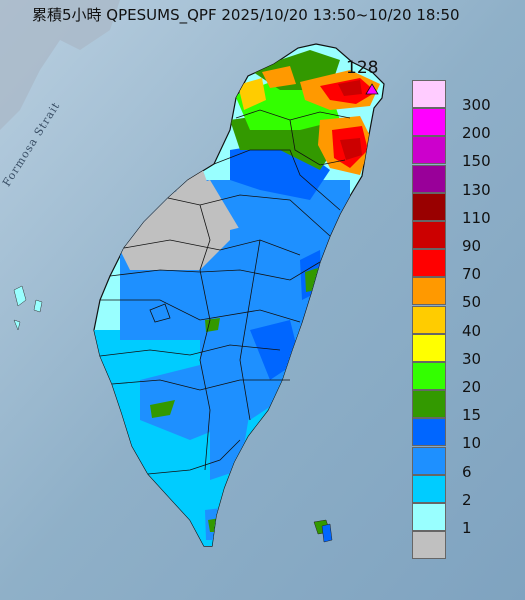 Image resolution: width=525 pixels, height=600 pixels. I want to click on max-rainfall-marker, so click(372, 89).